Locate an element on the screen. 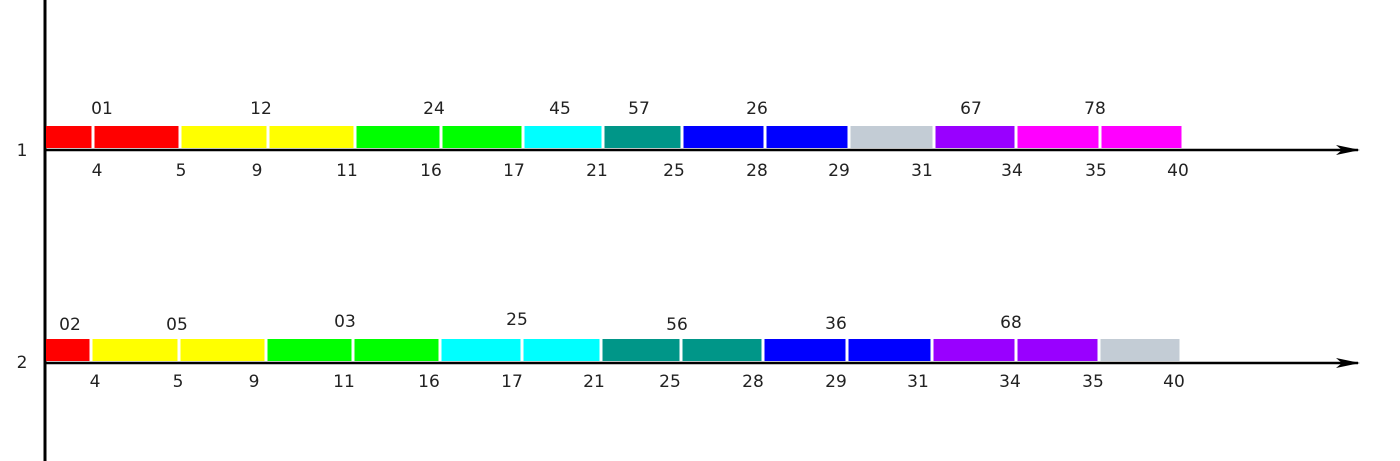 The image size is (1400, 461). row-1-top-label: 57 is located at coordinates (639, 109).